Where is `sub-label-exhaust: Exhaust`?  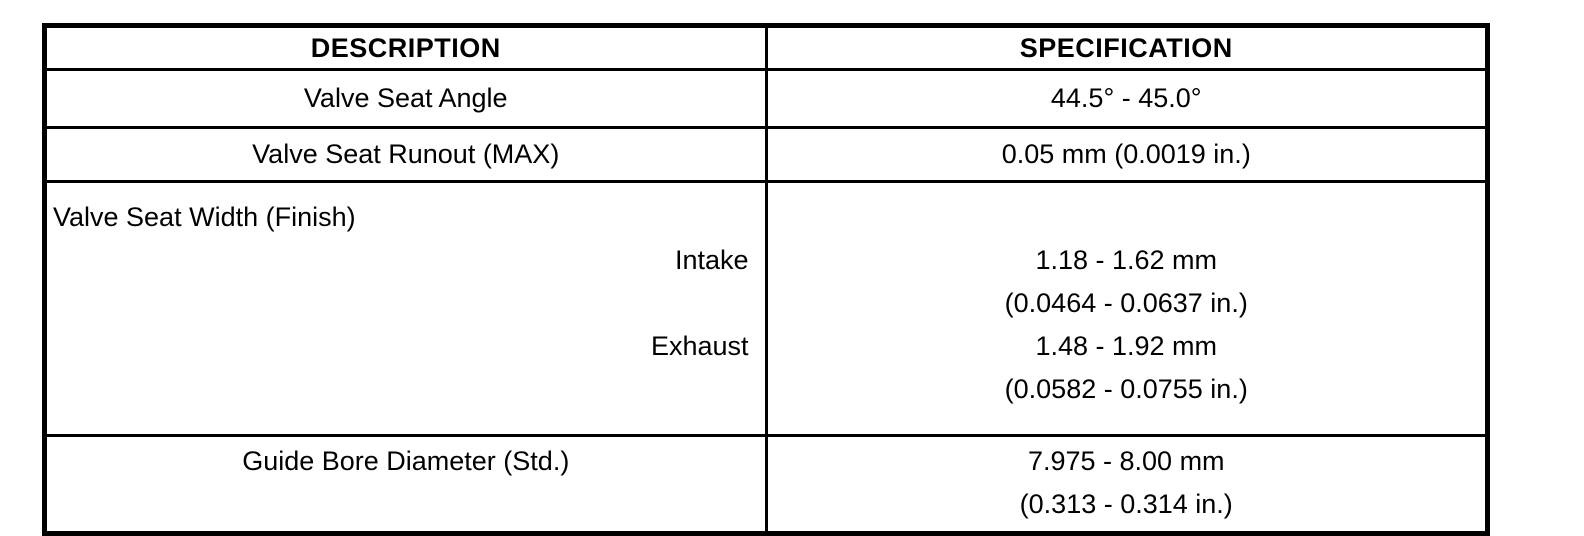
sub-label-exhaust: Exhaust is located at coordinates (699, 346).